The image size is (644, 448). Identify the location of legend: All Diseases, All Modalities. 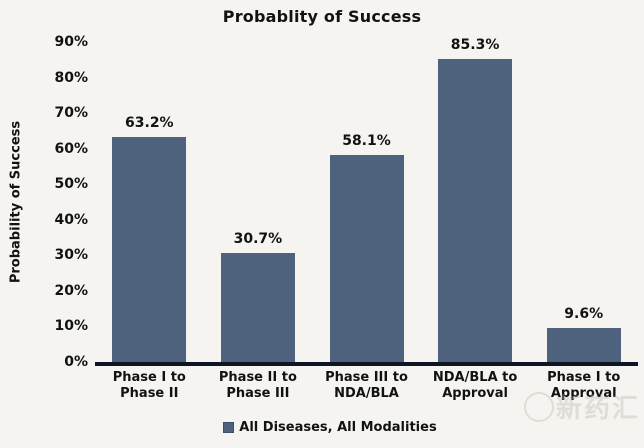
(322, 427).